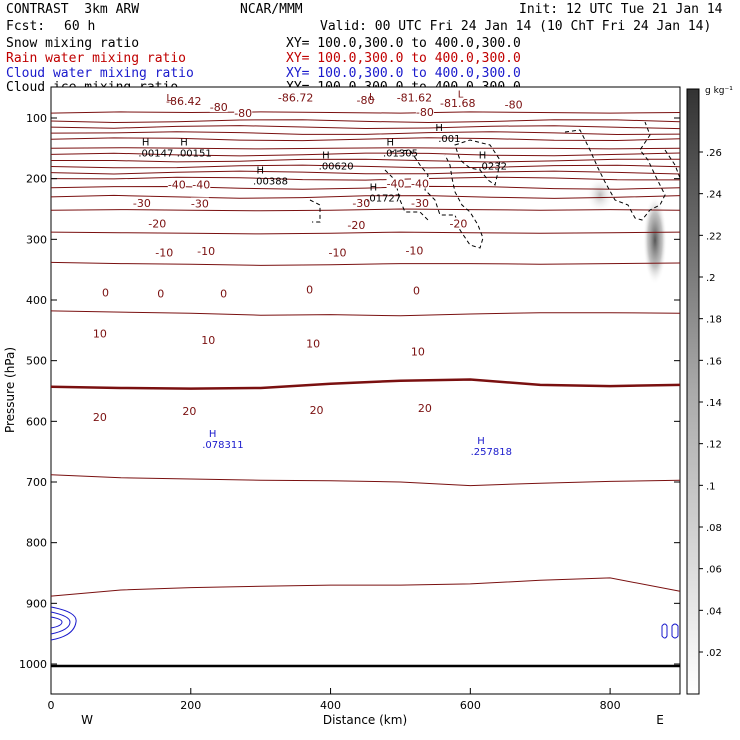 The width and height of the screenshot is (740, 740). Describe the element at coordinates (495, 185) in the screenshot. I see `cloud-ice-contours` at that location.